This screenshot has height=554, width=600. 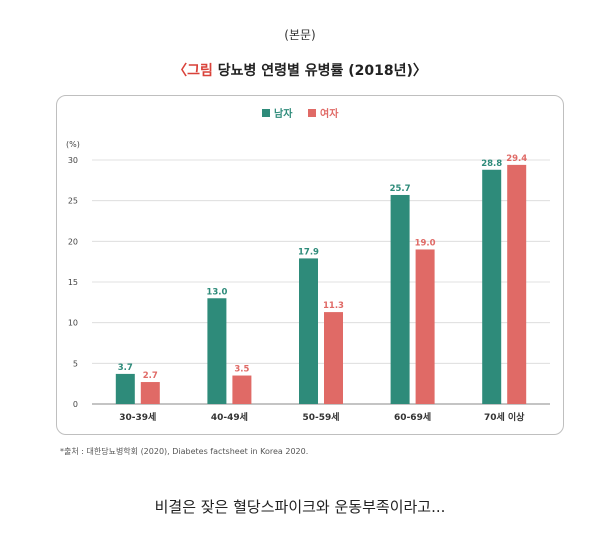 I want to click on data-label-male: 3.7, so click(x=125, y=368).